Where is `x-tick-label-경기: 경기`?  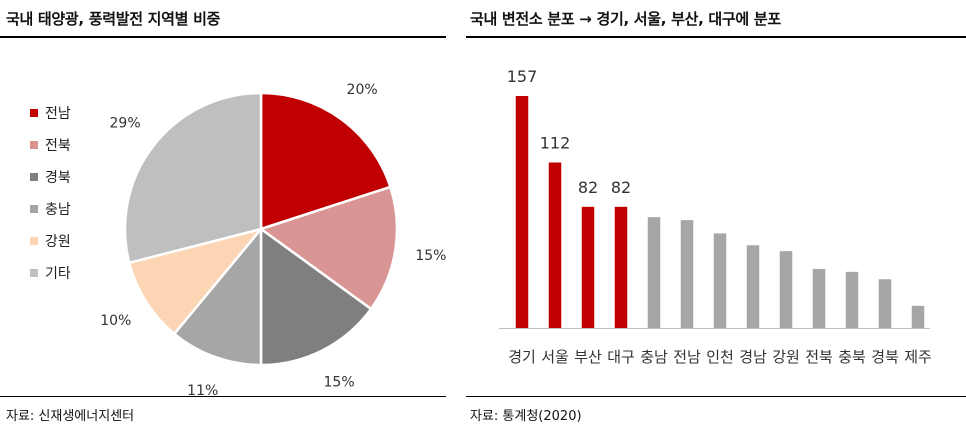
x-tick-label-경기: 경기 is located at coordinates (522, 357).